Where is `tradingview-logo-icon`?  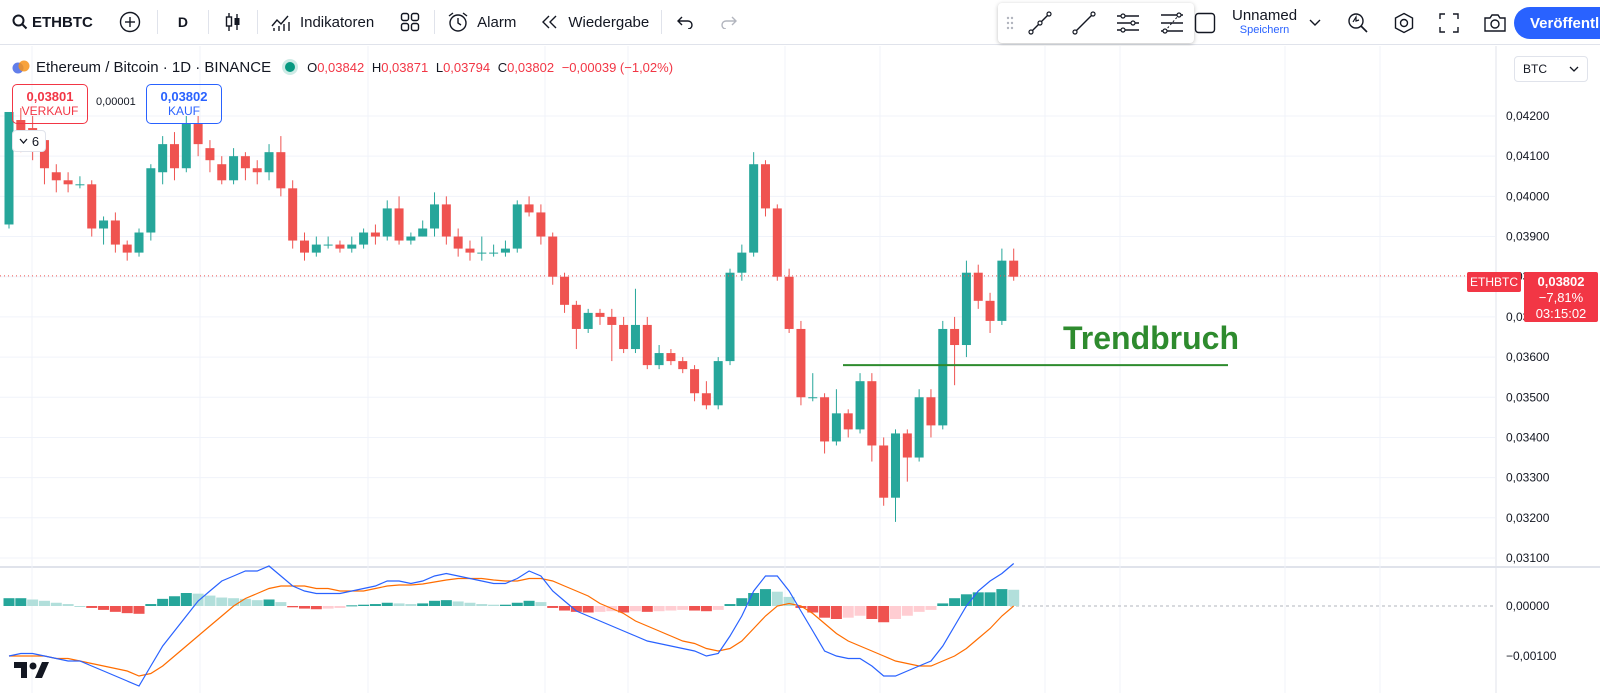
tradingview-logo-icon is located at coordinates (31, 670).